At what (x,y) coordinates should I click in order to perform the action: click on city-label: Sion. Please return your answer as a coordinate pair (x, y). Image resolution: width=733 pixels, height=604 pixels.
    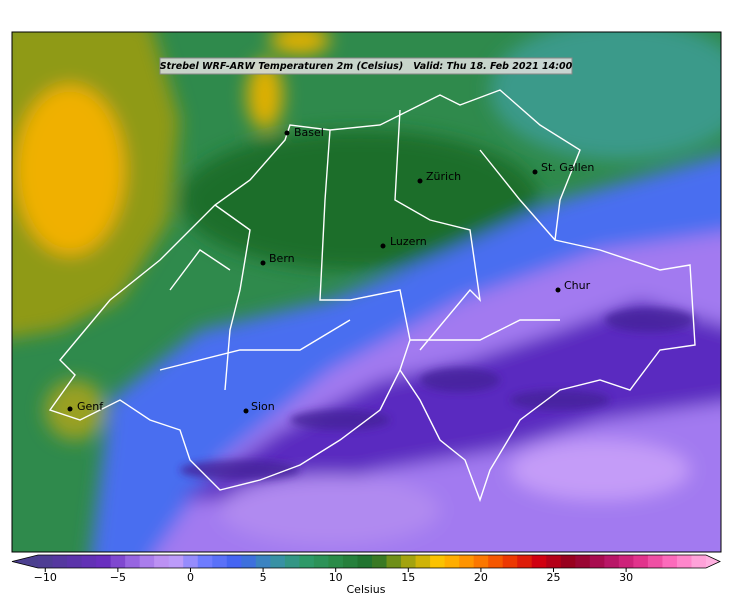
    Looking at the image, I should click on (263, 406).